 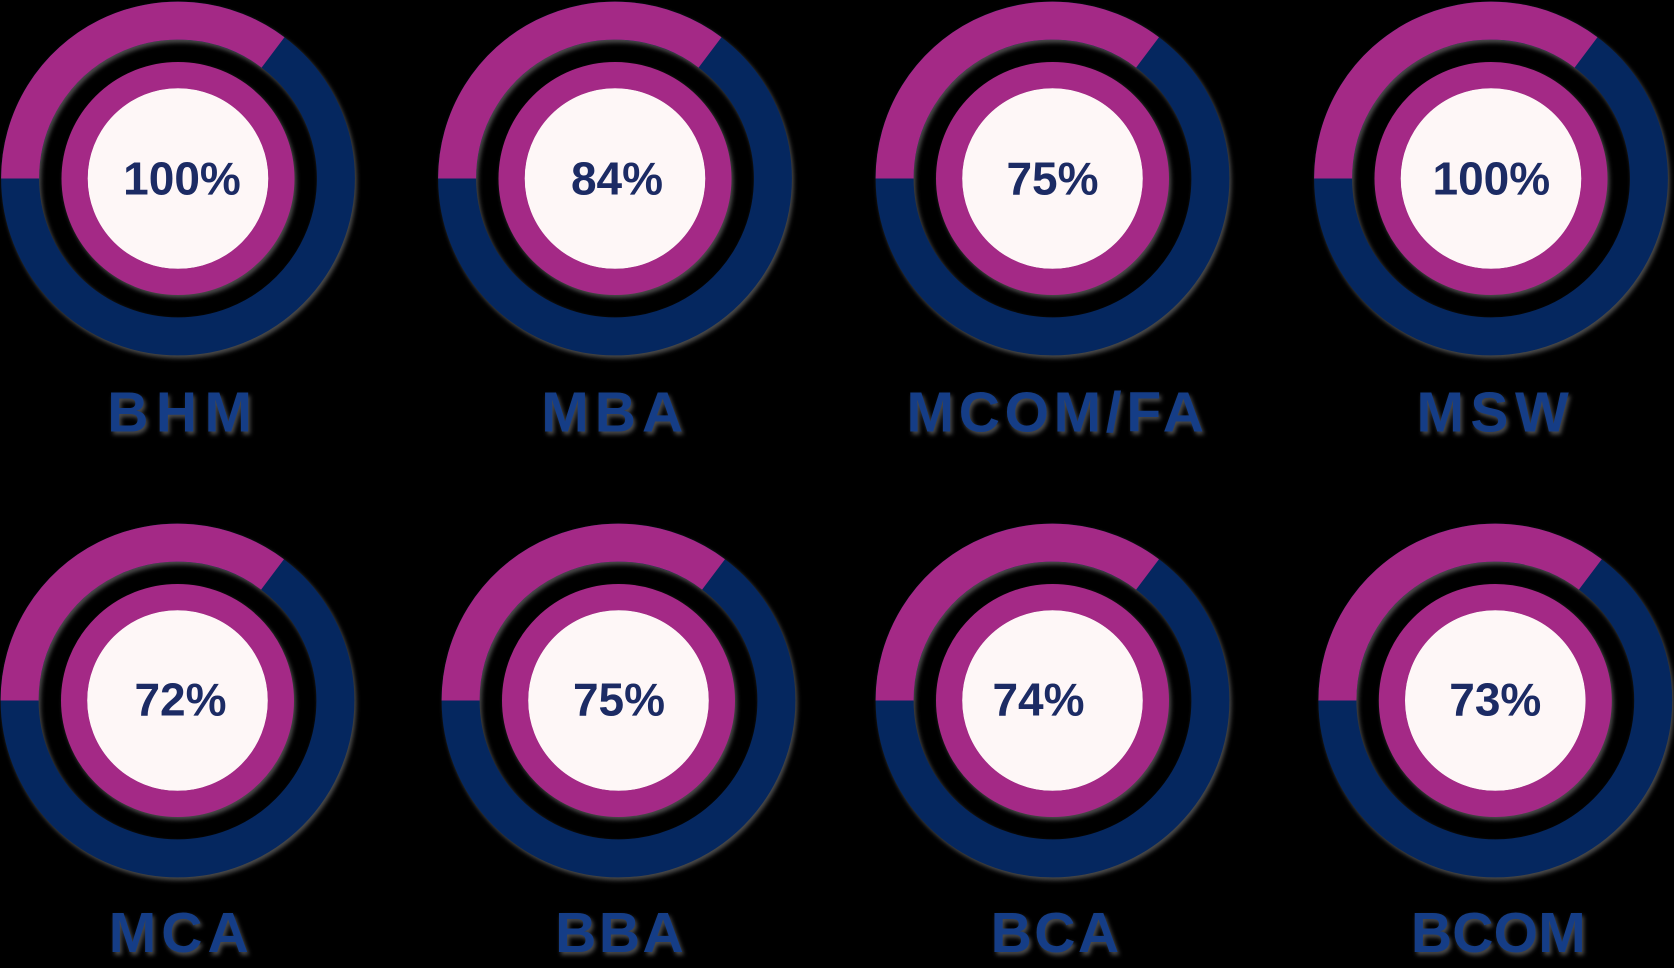 I want to click on svg-text: 84%, so click(x=617, y=178).